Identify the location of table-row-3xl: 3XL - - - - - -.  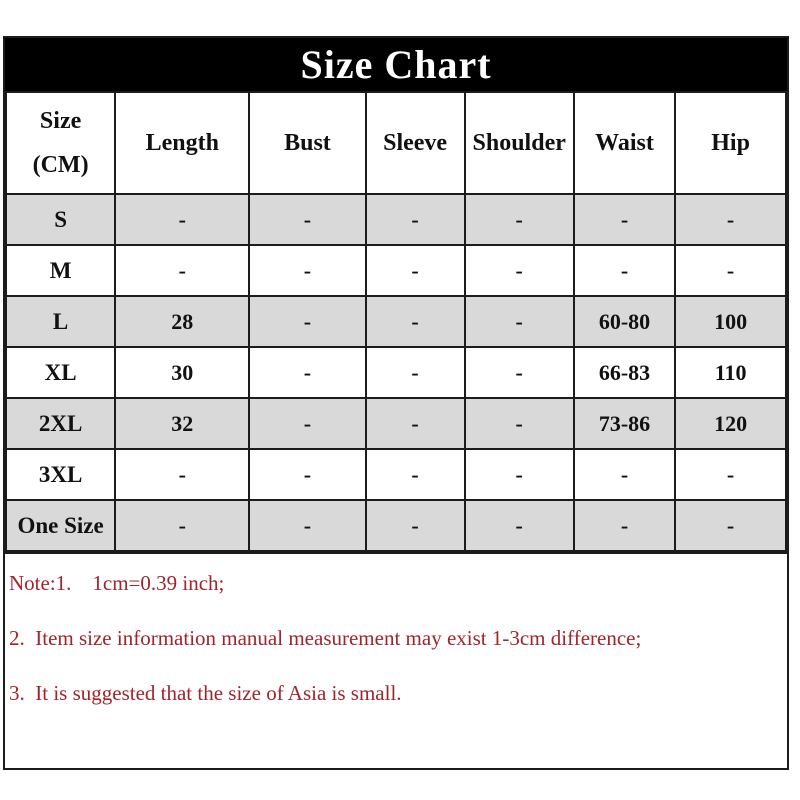
(395, 474).